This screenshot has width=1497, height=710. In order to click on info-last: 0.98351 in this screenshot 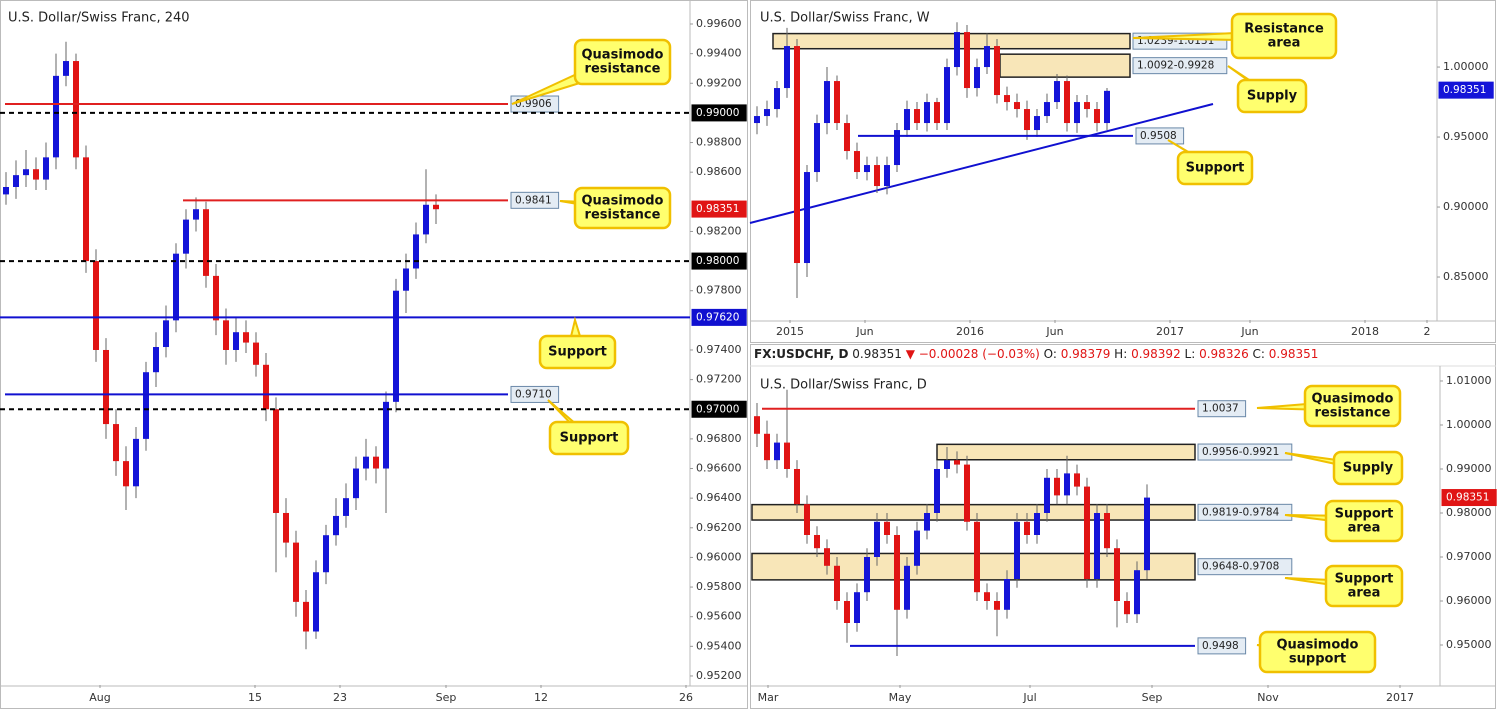, I will do `click(877, 354)`.